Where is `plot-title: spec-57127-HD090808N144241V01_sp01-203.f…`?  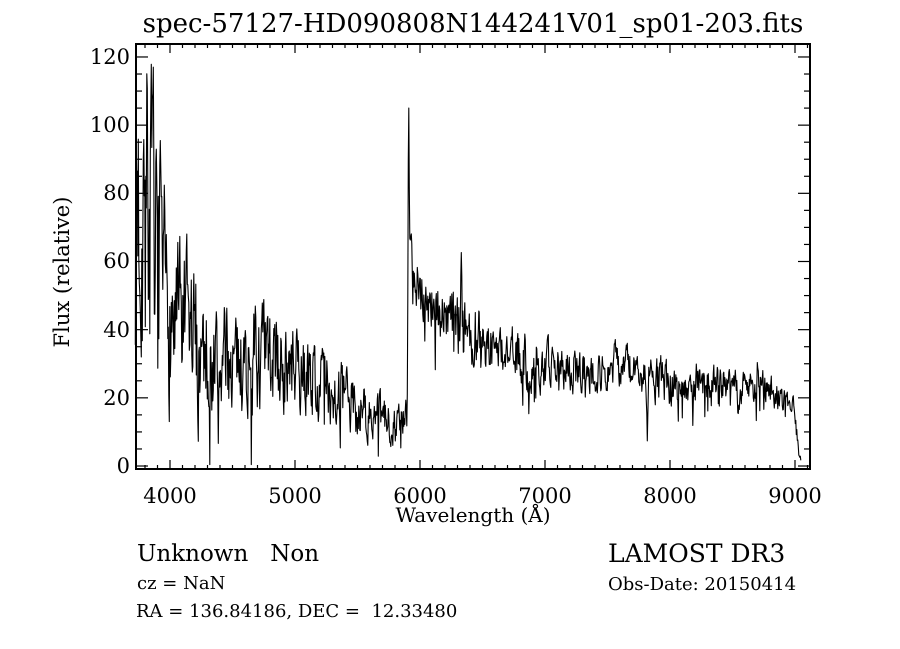 plot-title: spec-57127-HD090808N144241V01_sp01-203.f… is located at coordinates (473, 24).